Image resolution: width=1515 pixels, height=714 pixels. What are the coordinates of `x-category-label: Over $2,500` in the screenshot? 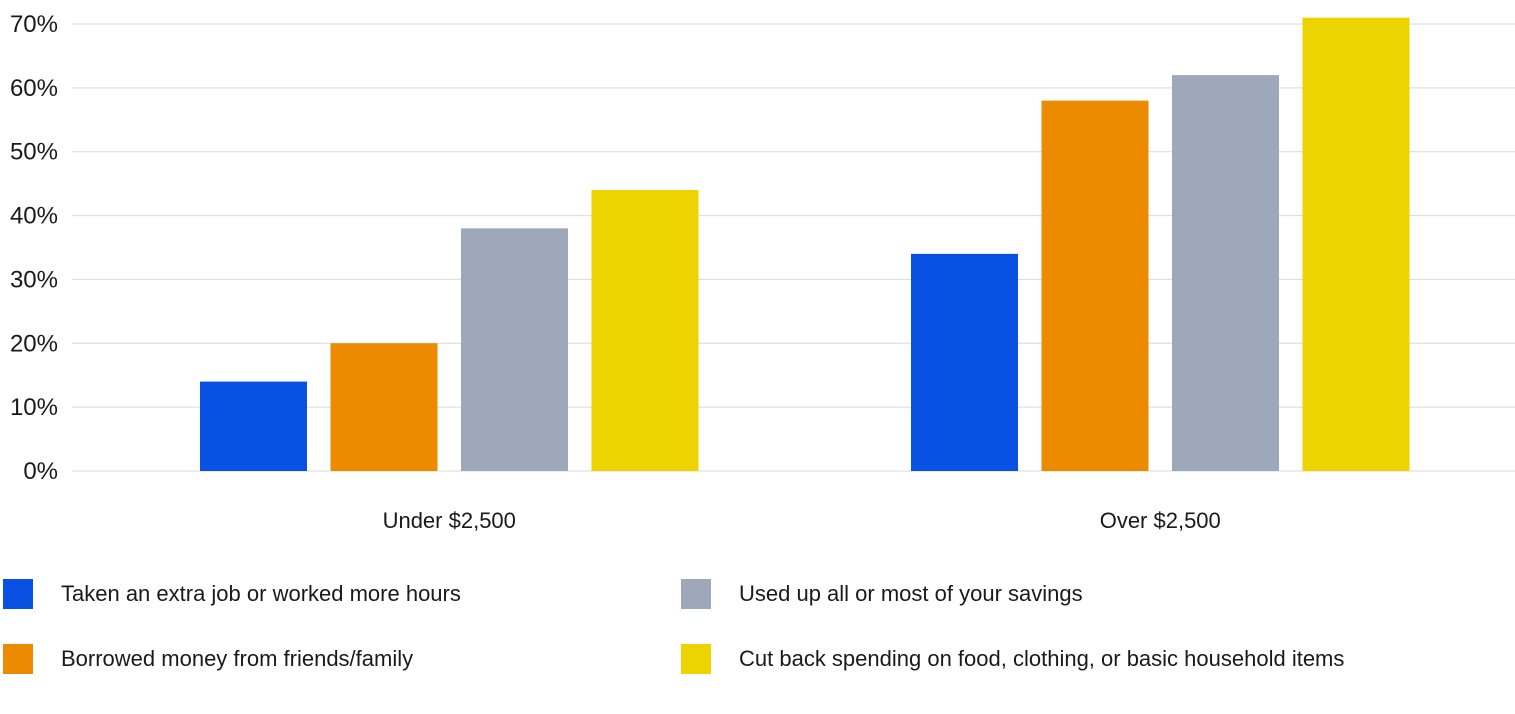 It's located at (1160, 520).